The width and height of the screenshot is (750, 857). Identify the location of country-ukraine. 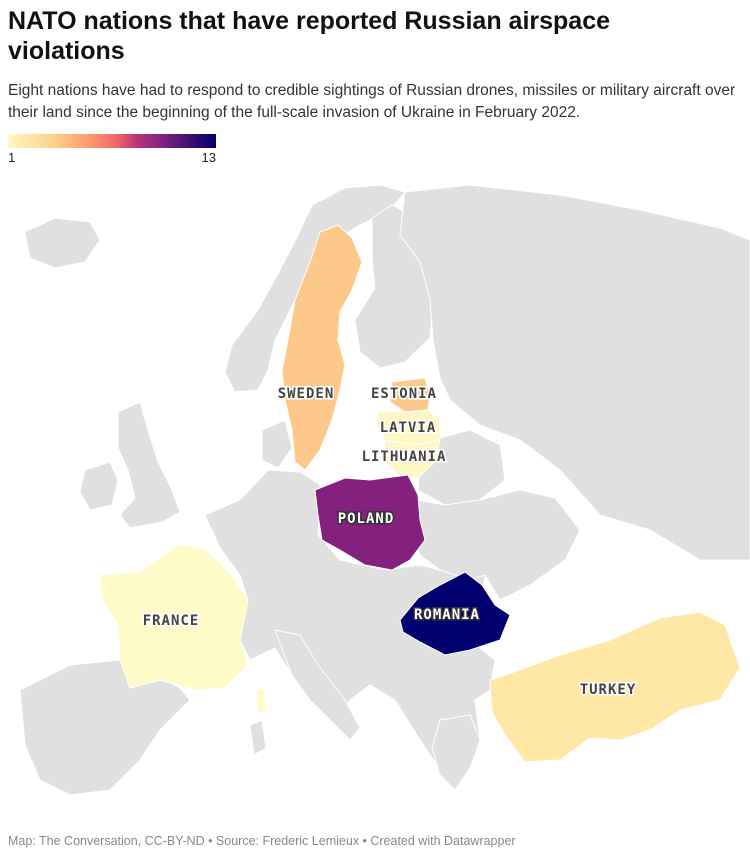
(495, 545).